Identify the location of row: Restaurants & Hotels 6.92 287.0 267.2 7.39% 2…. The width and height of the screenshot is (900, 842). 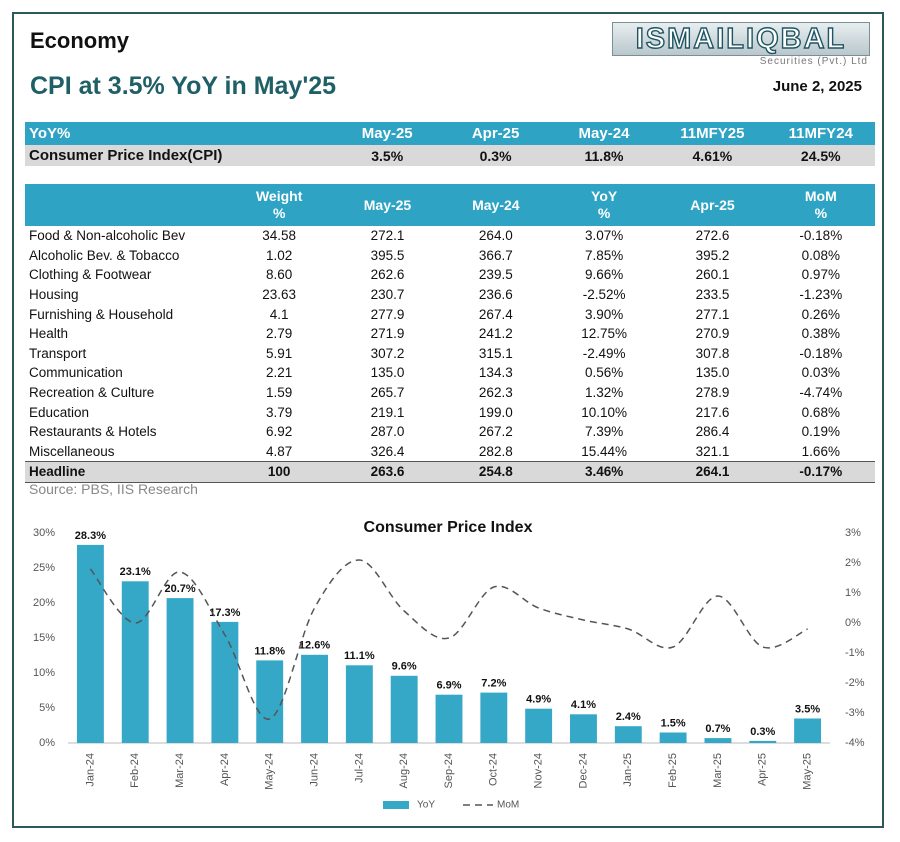
(450, 432).